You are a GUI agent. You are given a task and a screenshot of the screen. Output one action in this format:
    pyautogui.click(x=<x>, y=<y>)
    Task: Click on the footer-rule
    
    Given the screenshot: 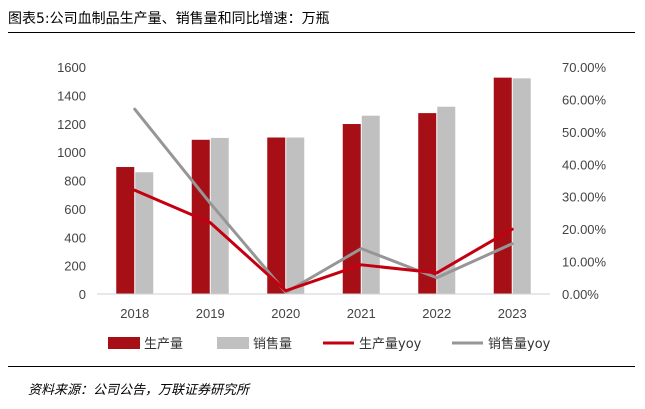 What is the action you would take?
    pyautogui.click(x=321, y=366)
    